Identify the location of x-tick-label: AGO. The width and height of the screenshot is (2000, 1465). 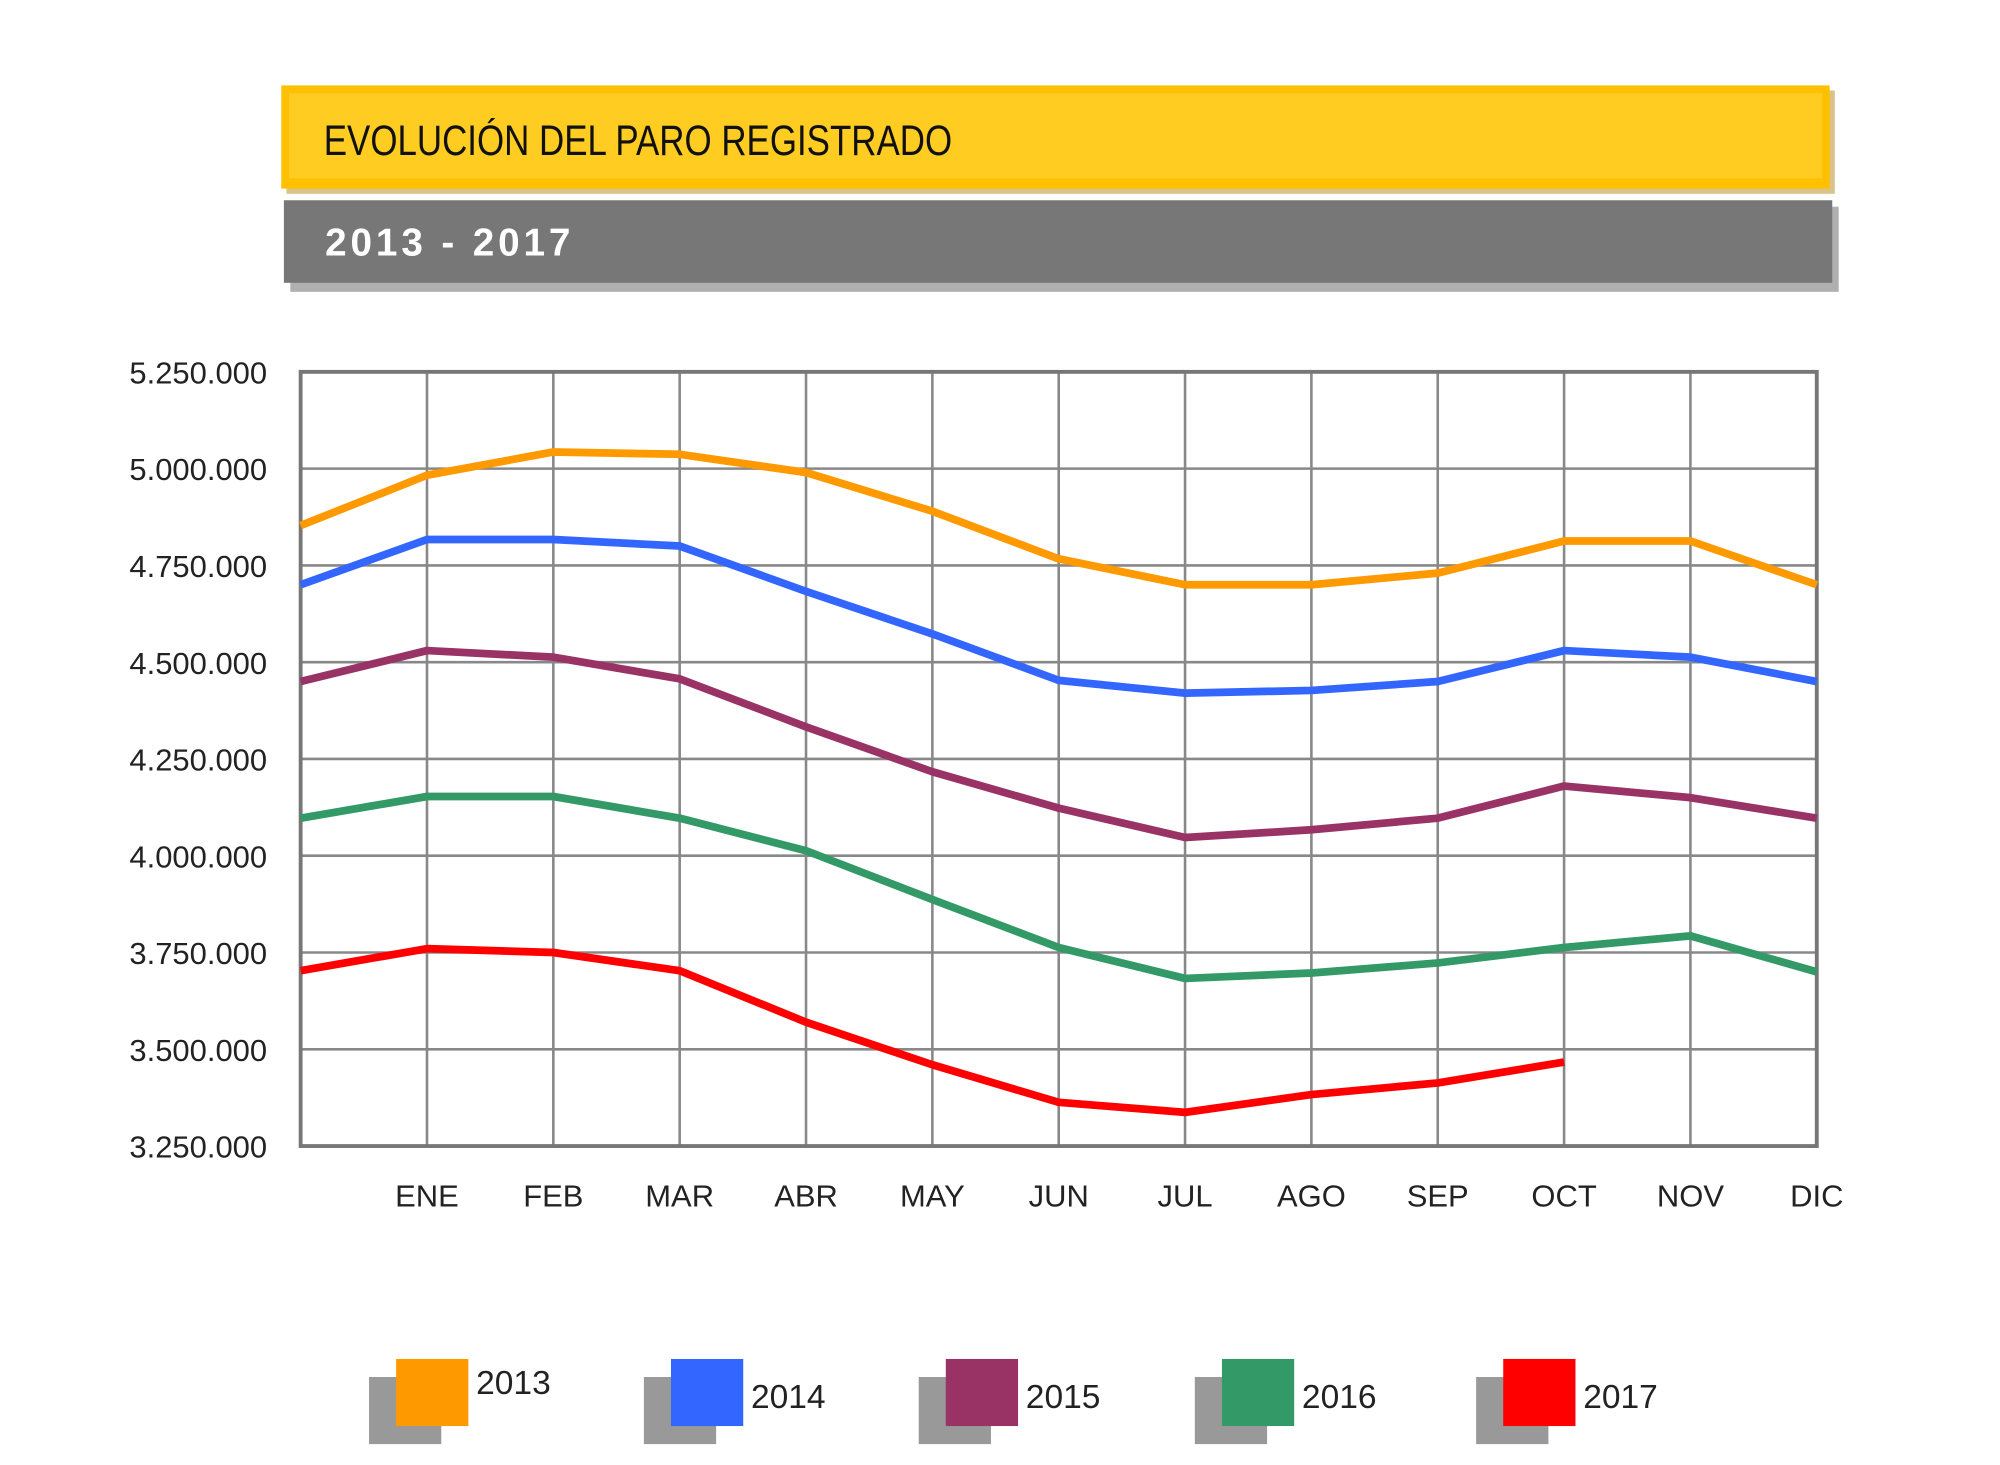
(1311, 1196).